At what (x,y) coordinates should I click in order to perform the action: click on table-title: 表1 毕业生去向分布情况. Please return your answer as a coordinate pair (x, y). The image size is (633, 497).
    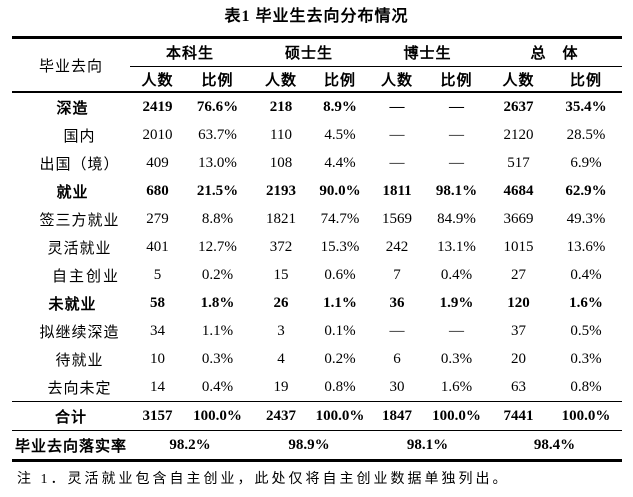
    Looking at the image, I should click on (316, 16).